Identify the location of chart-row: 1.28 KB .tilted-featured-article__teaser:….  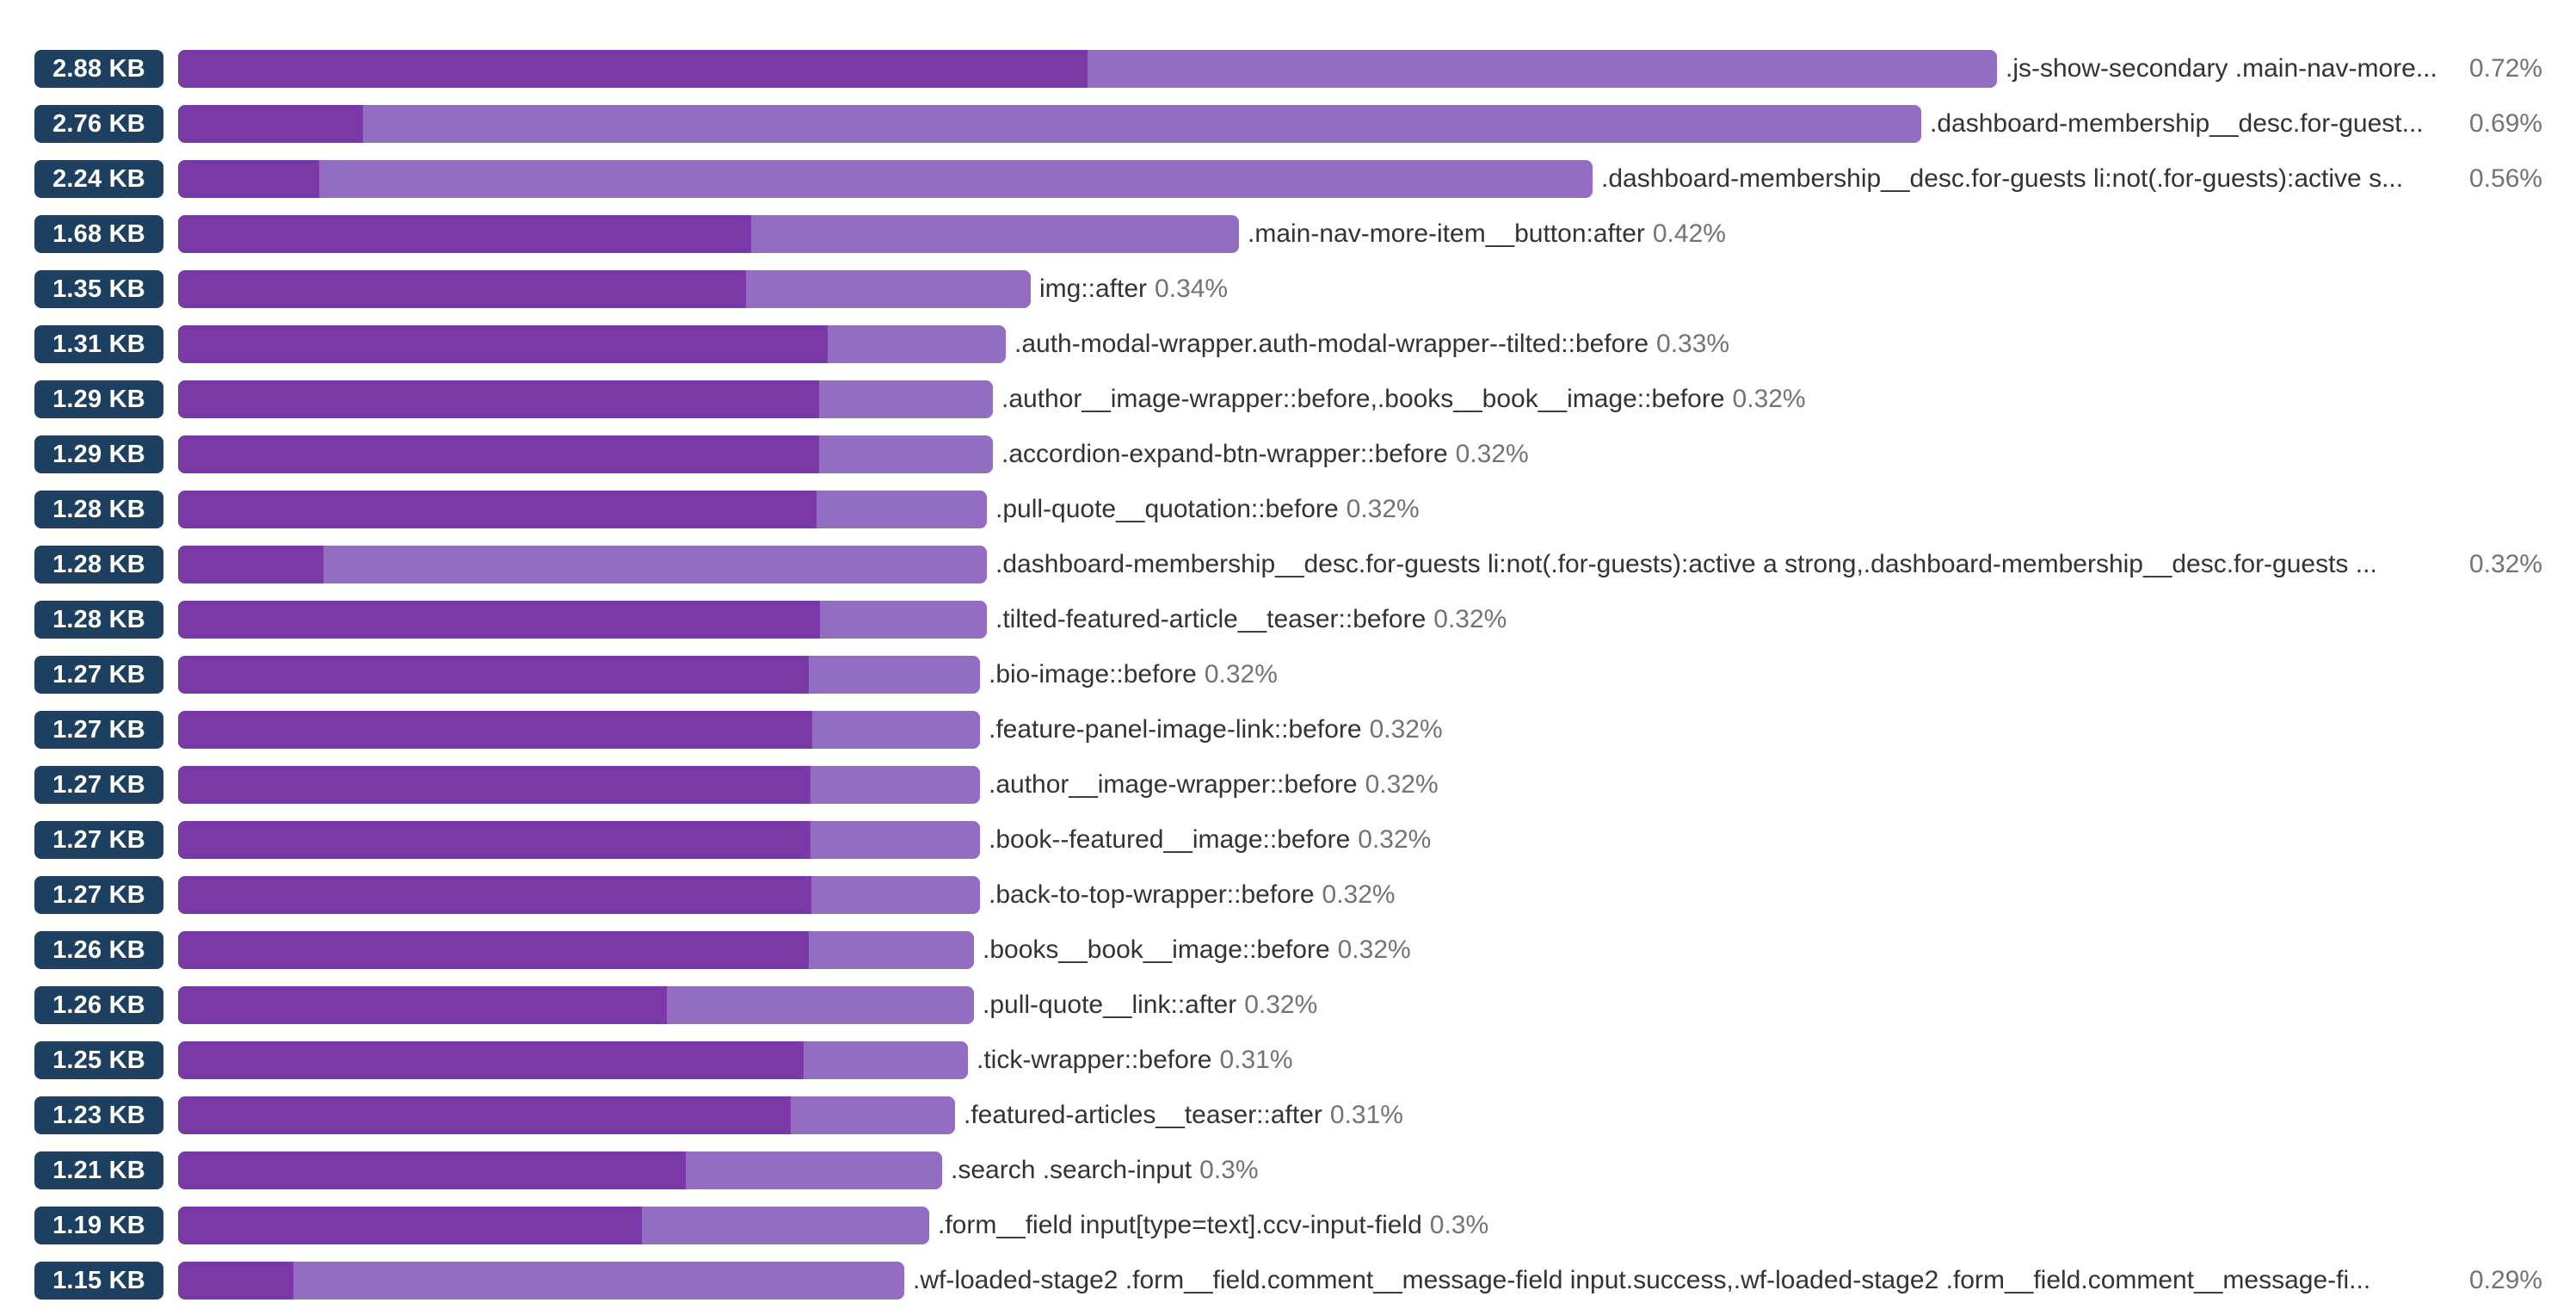
(1288, 620).